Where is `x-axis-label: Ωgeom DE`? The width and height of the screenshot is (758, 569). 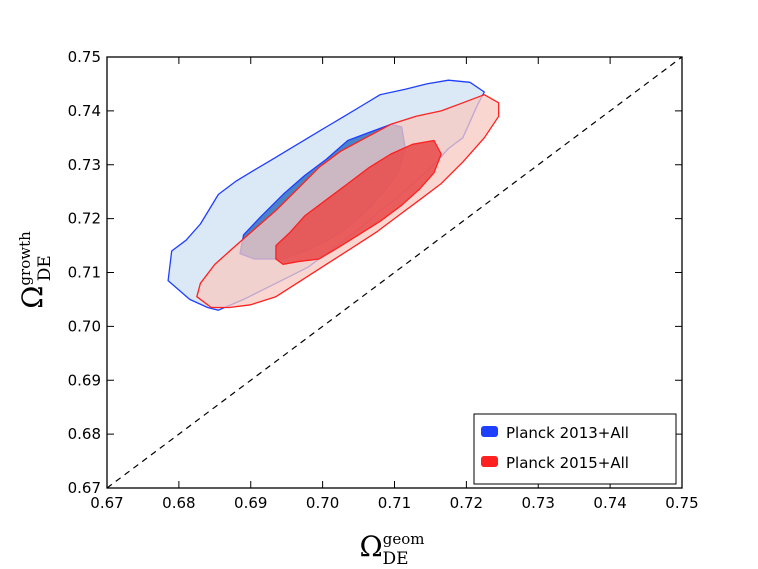
x-axis-label: Ωgeom DE is located at coordinates (392, 549).